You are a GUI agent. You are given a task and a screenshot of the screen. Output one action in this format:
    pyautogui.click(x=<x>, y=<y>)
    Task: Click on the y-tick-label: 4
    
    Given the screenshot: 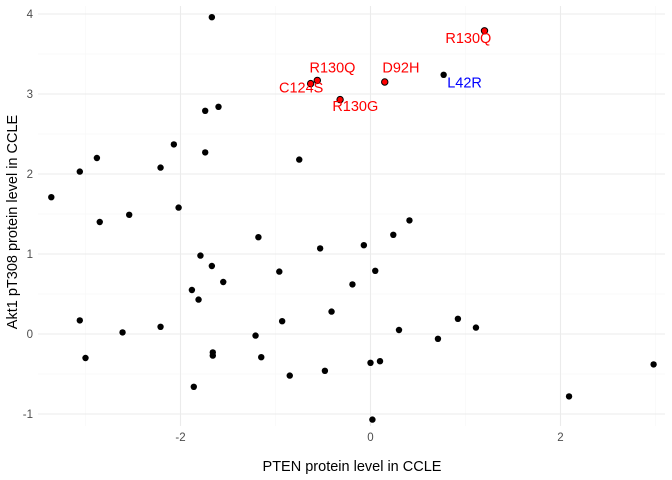 What is the action you would take?
    pyautogui.click(x=30, y=15)
    